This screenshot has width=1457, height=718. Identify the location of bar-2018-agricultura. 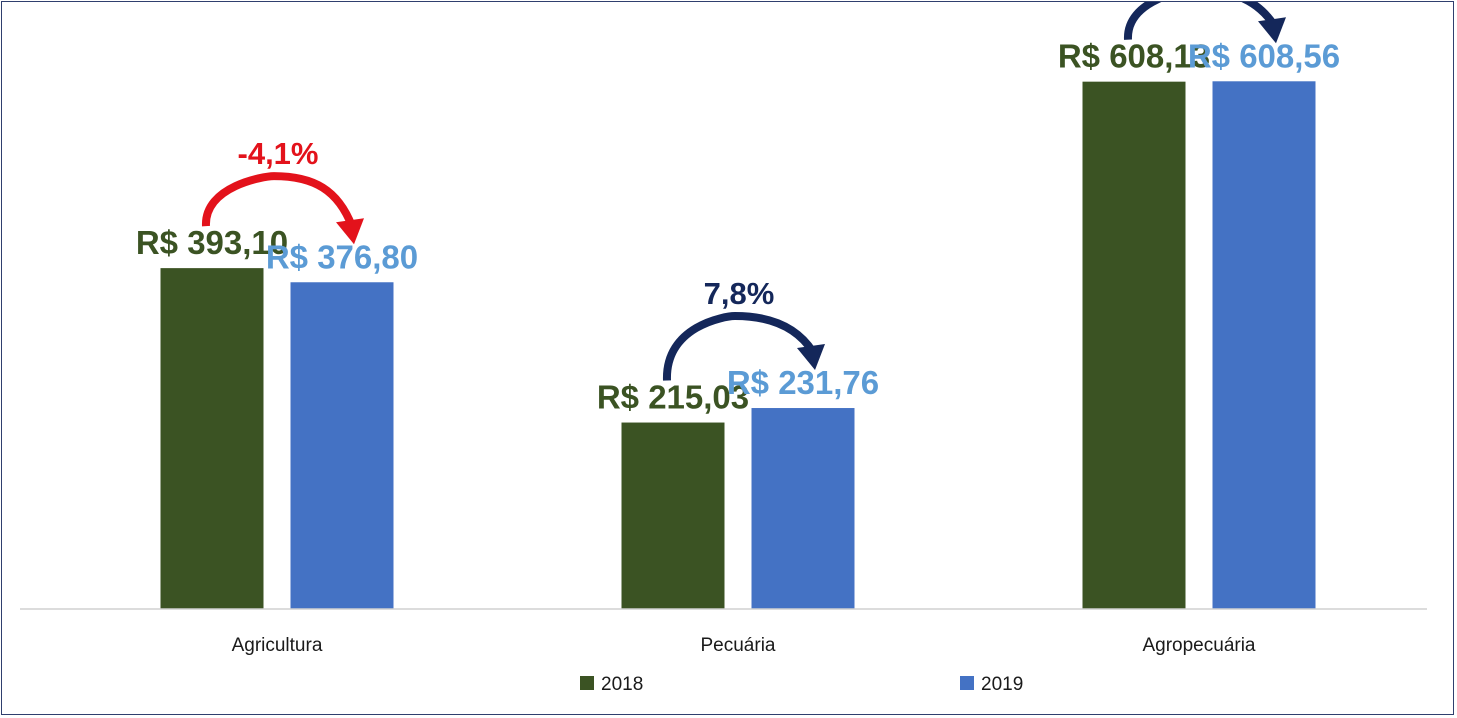
(212, 438).